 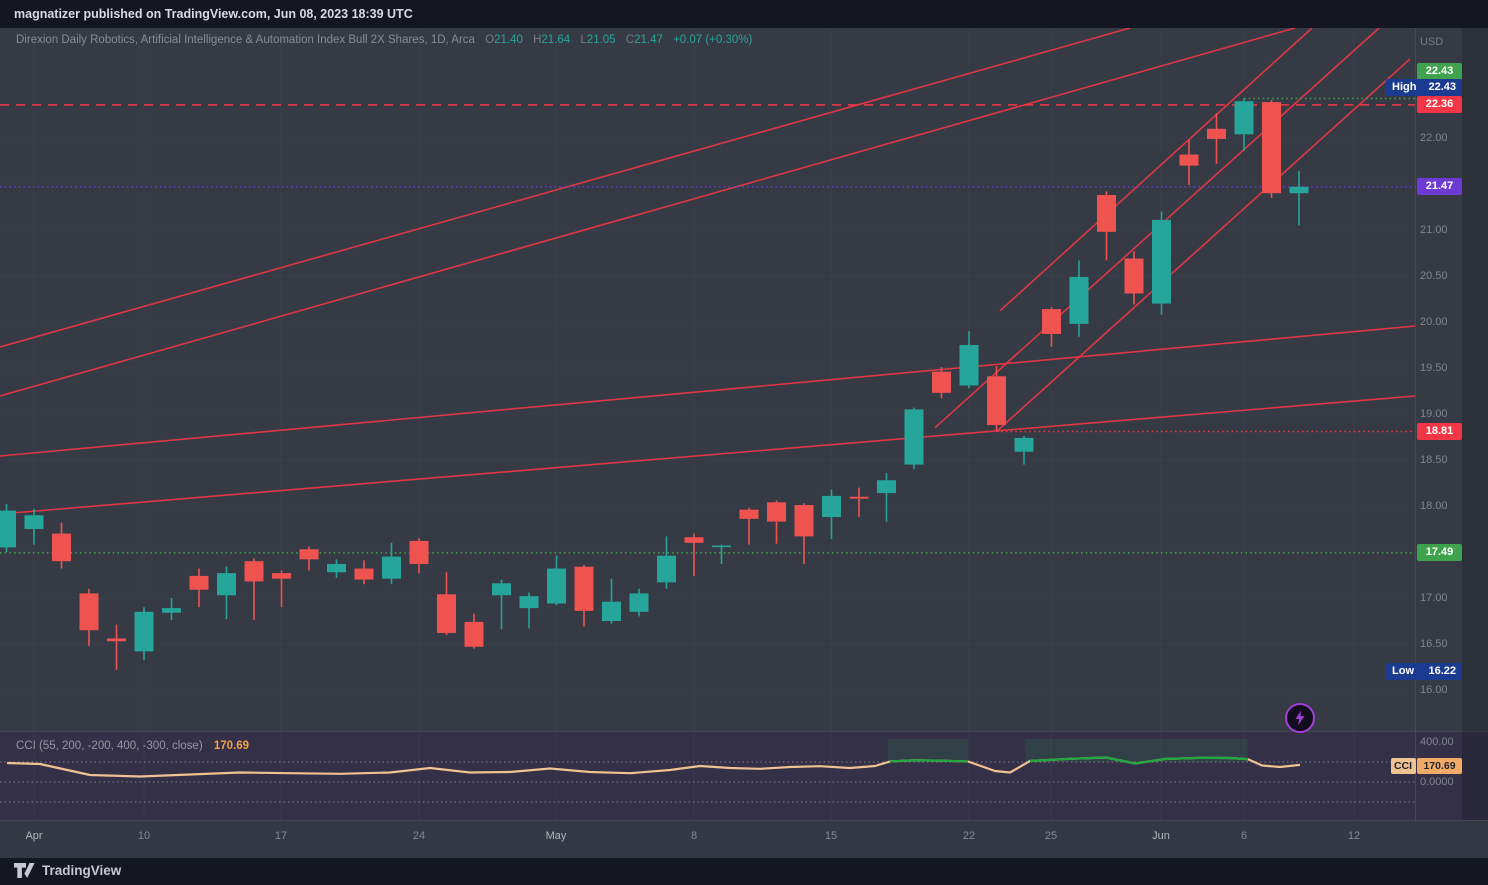 I want to click on tradingview-brand-text: TradingView, so click(x=82, y=870).